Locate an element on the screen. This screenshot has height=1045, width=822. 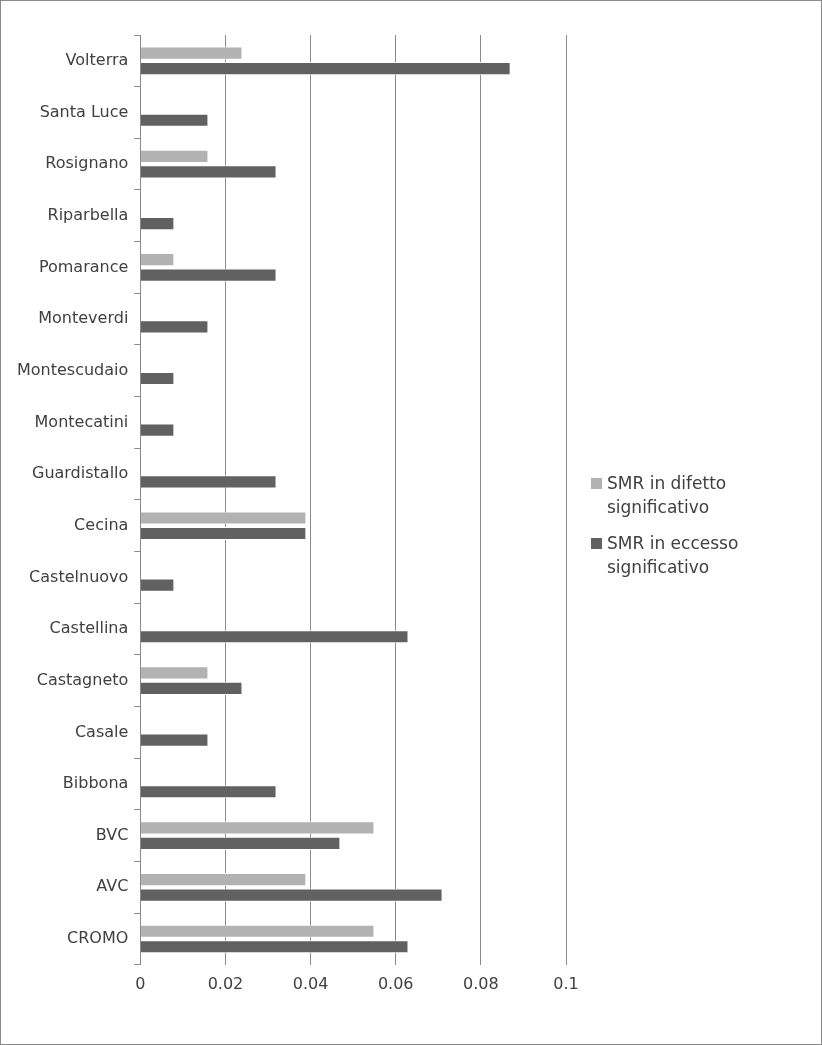
legend-label: SMR in eccesso significativo is located at coordinates (673, 555).